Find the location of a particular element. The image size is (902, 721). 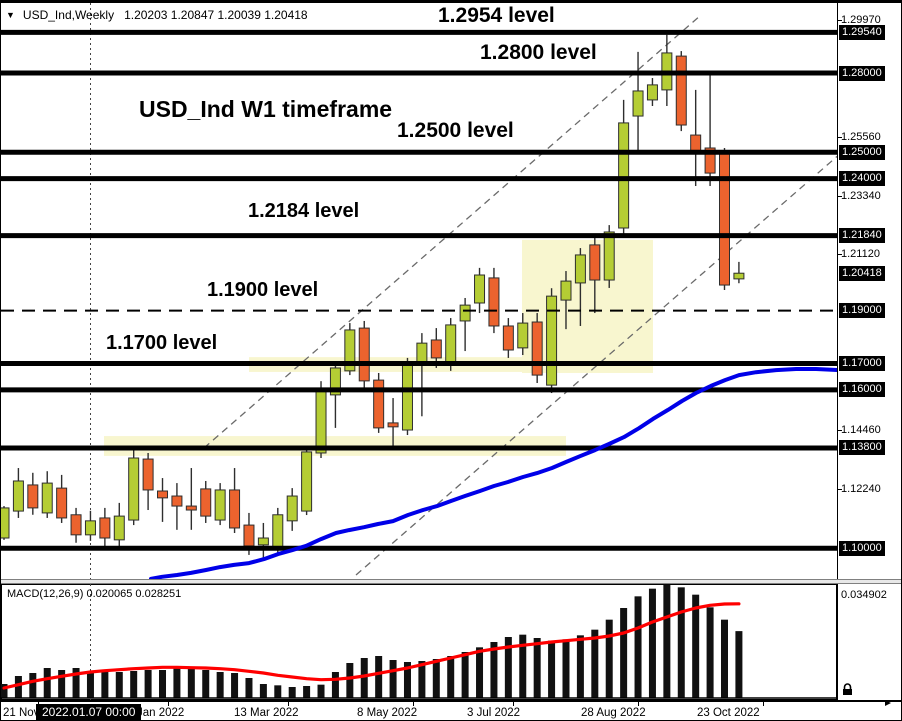

price-axis-label: 1.14460 is located at coordinates (861, 430).